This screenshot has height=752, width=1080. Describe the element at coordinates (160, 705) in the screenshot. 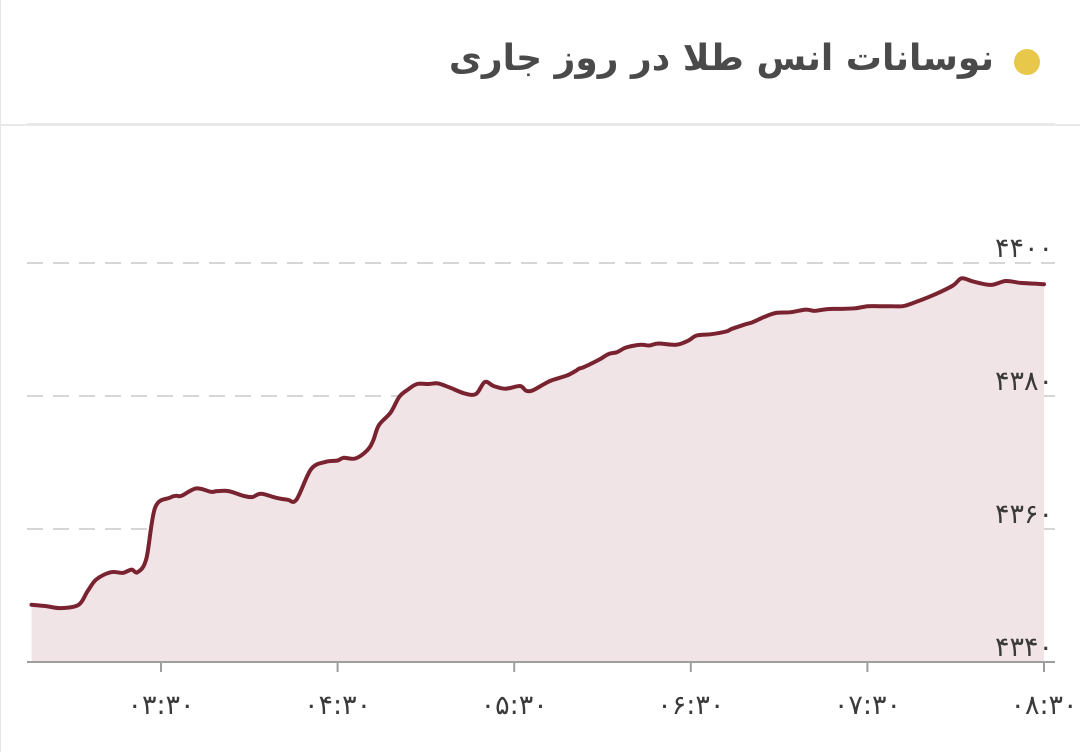

I see `x-tick-label: ۰۳:۳۰` at that location.